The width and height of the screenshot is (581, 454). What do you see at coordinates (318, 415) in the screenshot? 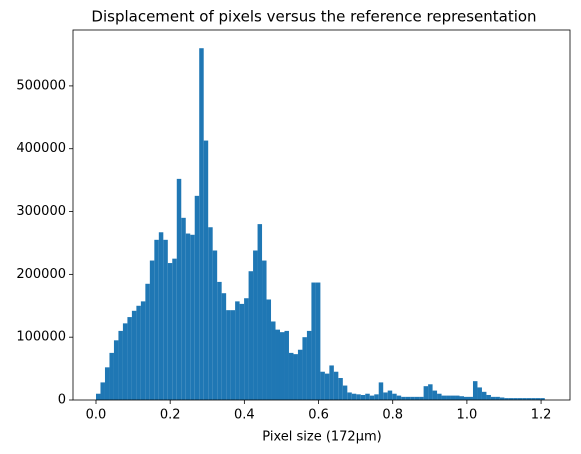
I see `x-tick-label: 0.6` at bounding box center [318, 415].